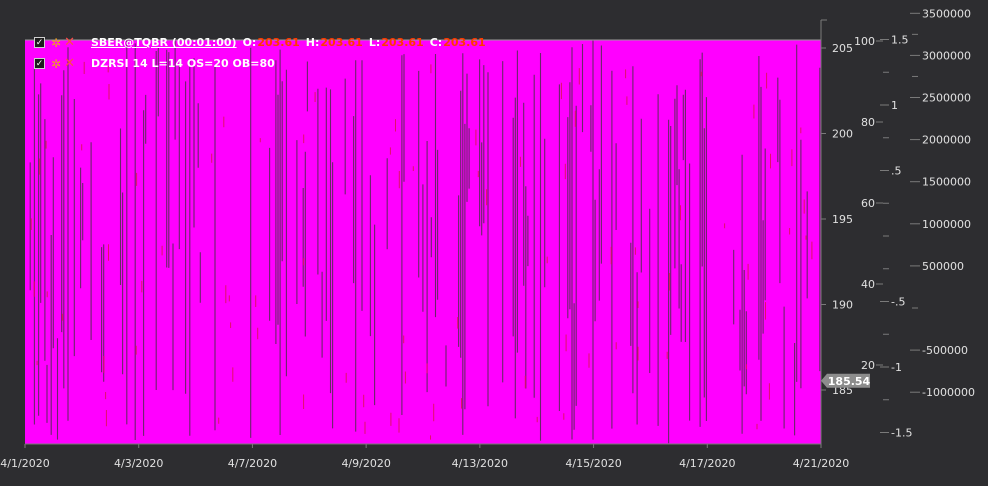 Image resolution: width=988 pixels, height=486 pixels. I want to click on rsi-tick-label: 20, so click(868, 365).